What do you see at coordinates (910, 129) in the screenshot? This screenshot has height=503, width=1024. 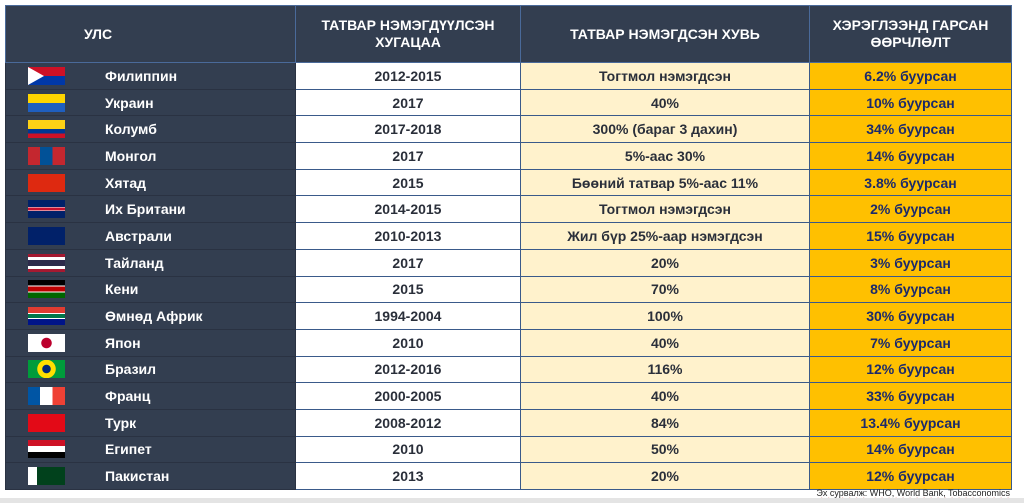 I see `change-cell: 34% буурсан` at bounding box center [910, 129].